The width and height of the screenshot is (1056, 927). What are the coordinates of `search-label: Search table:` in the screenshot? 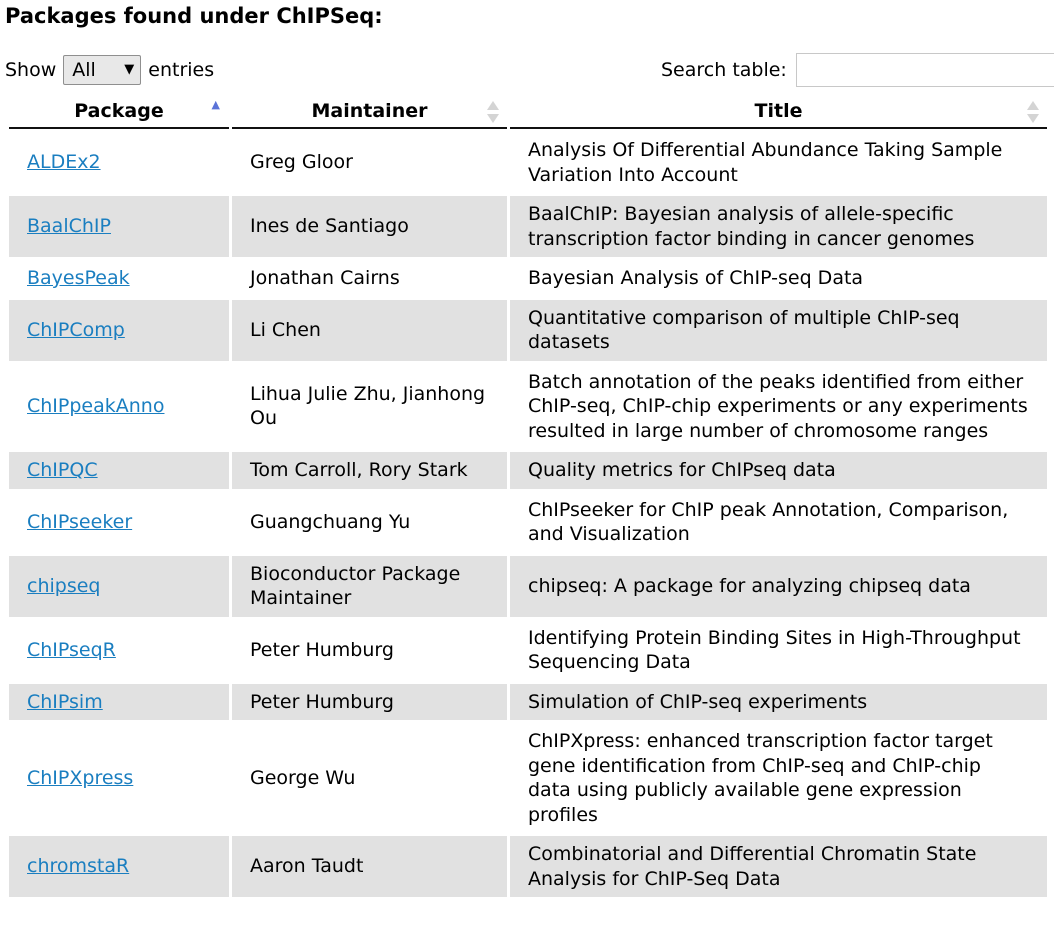 It's located at (724, 70).